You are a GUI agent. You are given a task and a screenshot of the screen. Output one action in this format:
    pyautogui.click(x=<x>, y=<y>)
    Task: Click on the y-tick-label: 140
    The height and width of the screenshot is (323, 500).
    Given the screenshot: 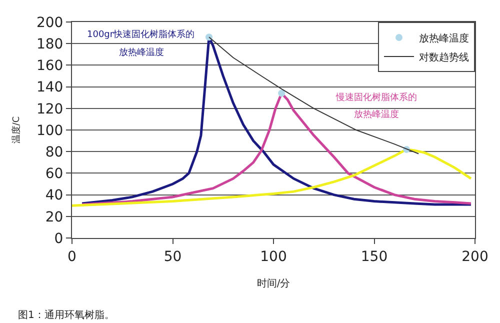 What is the action you would take?
    pyautogui.click(x=50, y=88)
    